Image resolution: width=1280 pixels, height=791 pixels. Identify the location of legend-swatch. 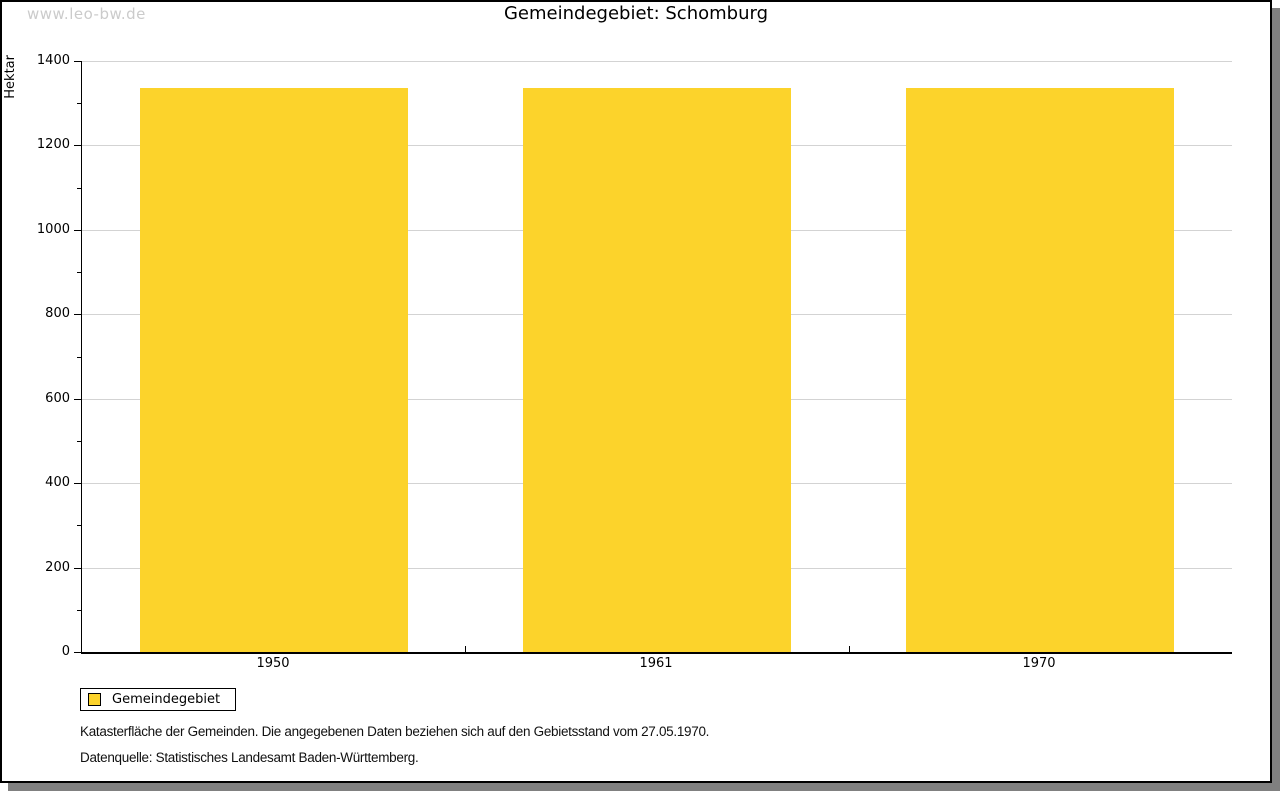
(94, 699).